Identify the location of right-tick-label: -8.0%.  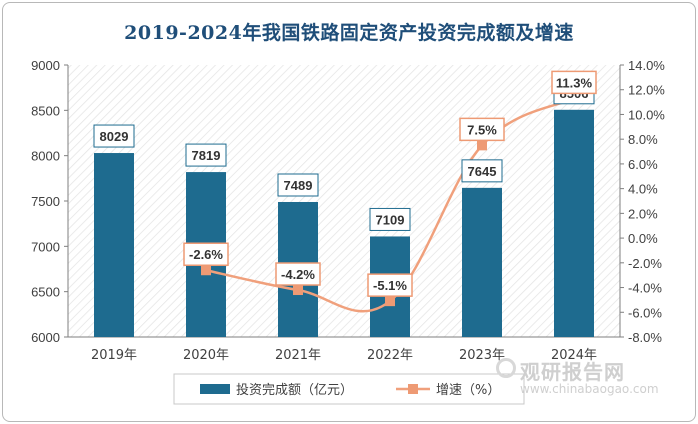
(645, 337).